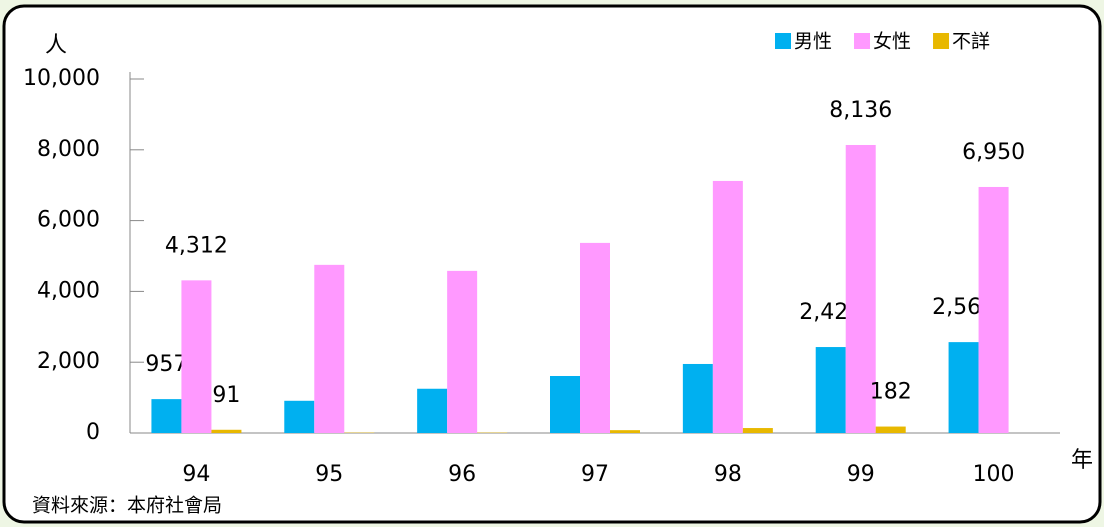 This screenshot has height=527, width=1104. I want to click on y-tick-label: 0, so click(93, 432).